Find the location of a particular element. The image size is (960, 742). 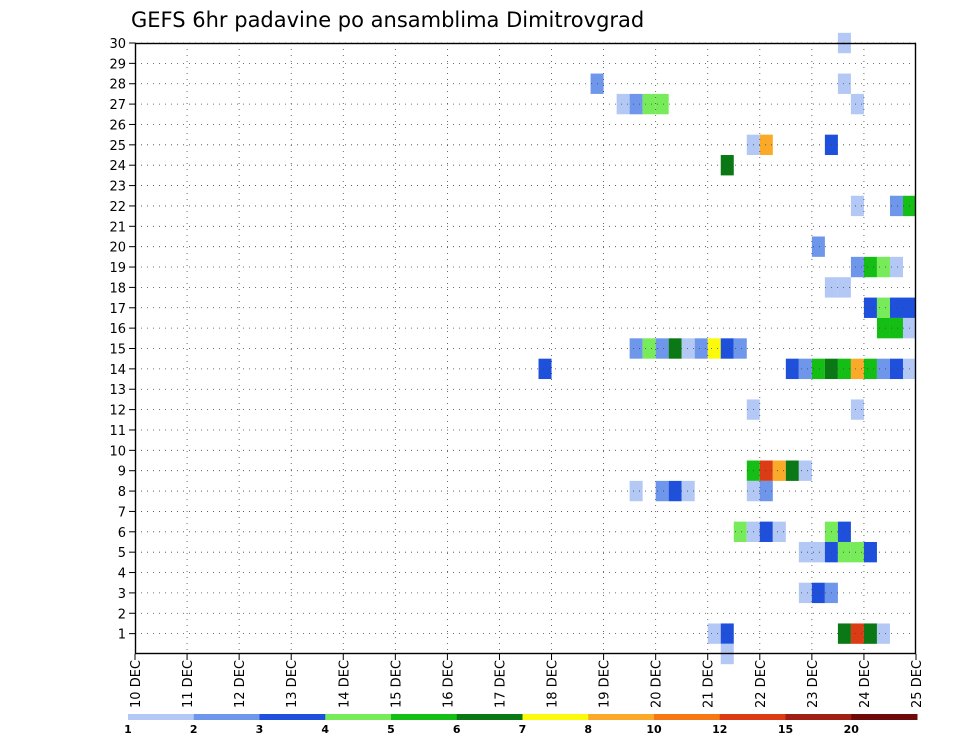

legend-label: 2 is located at coordinates (194, 729).